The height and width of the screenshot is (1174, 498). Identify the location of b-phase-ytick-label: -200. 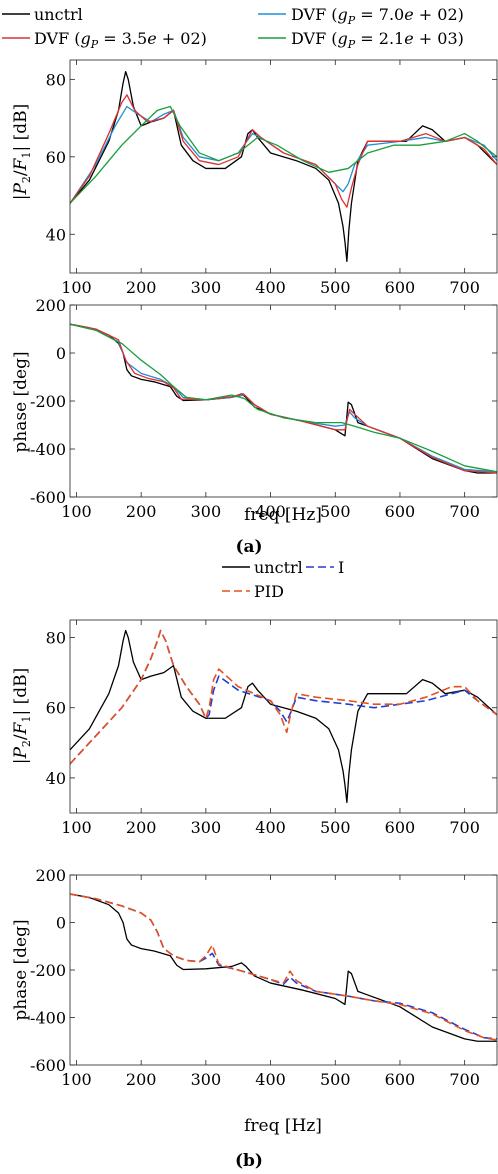
(48, 970).